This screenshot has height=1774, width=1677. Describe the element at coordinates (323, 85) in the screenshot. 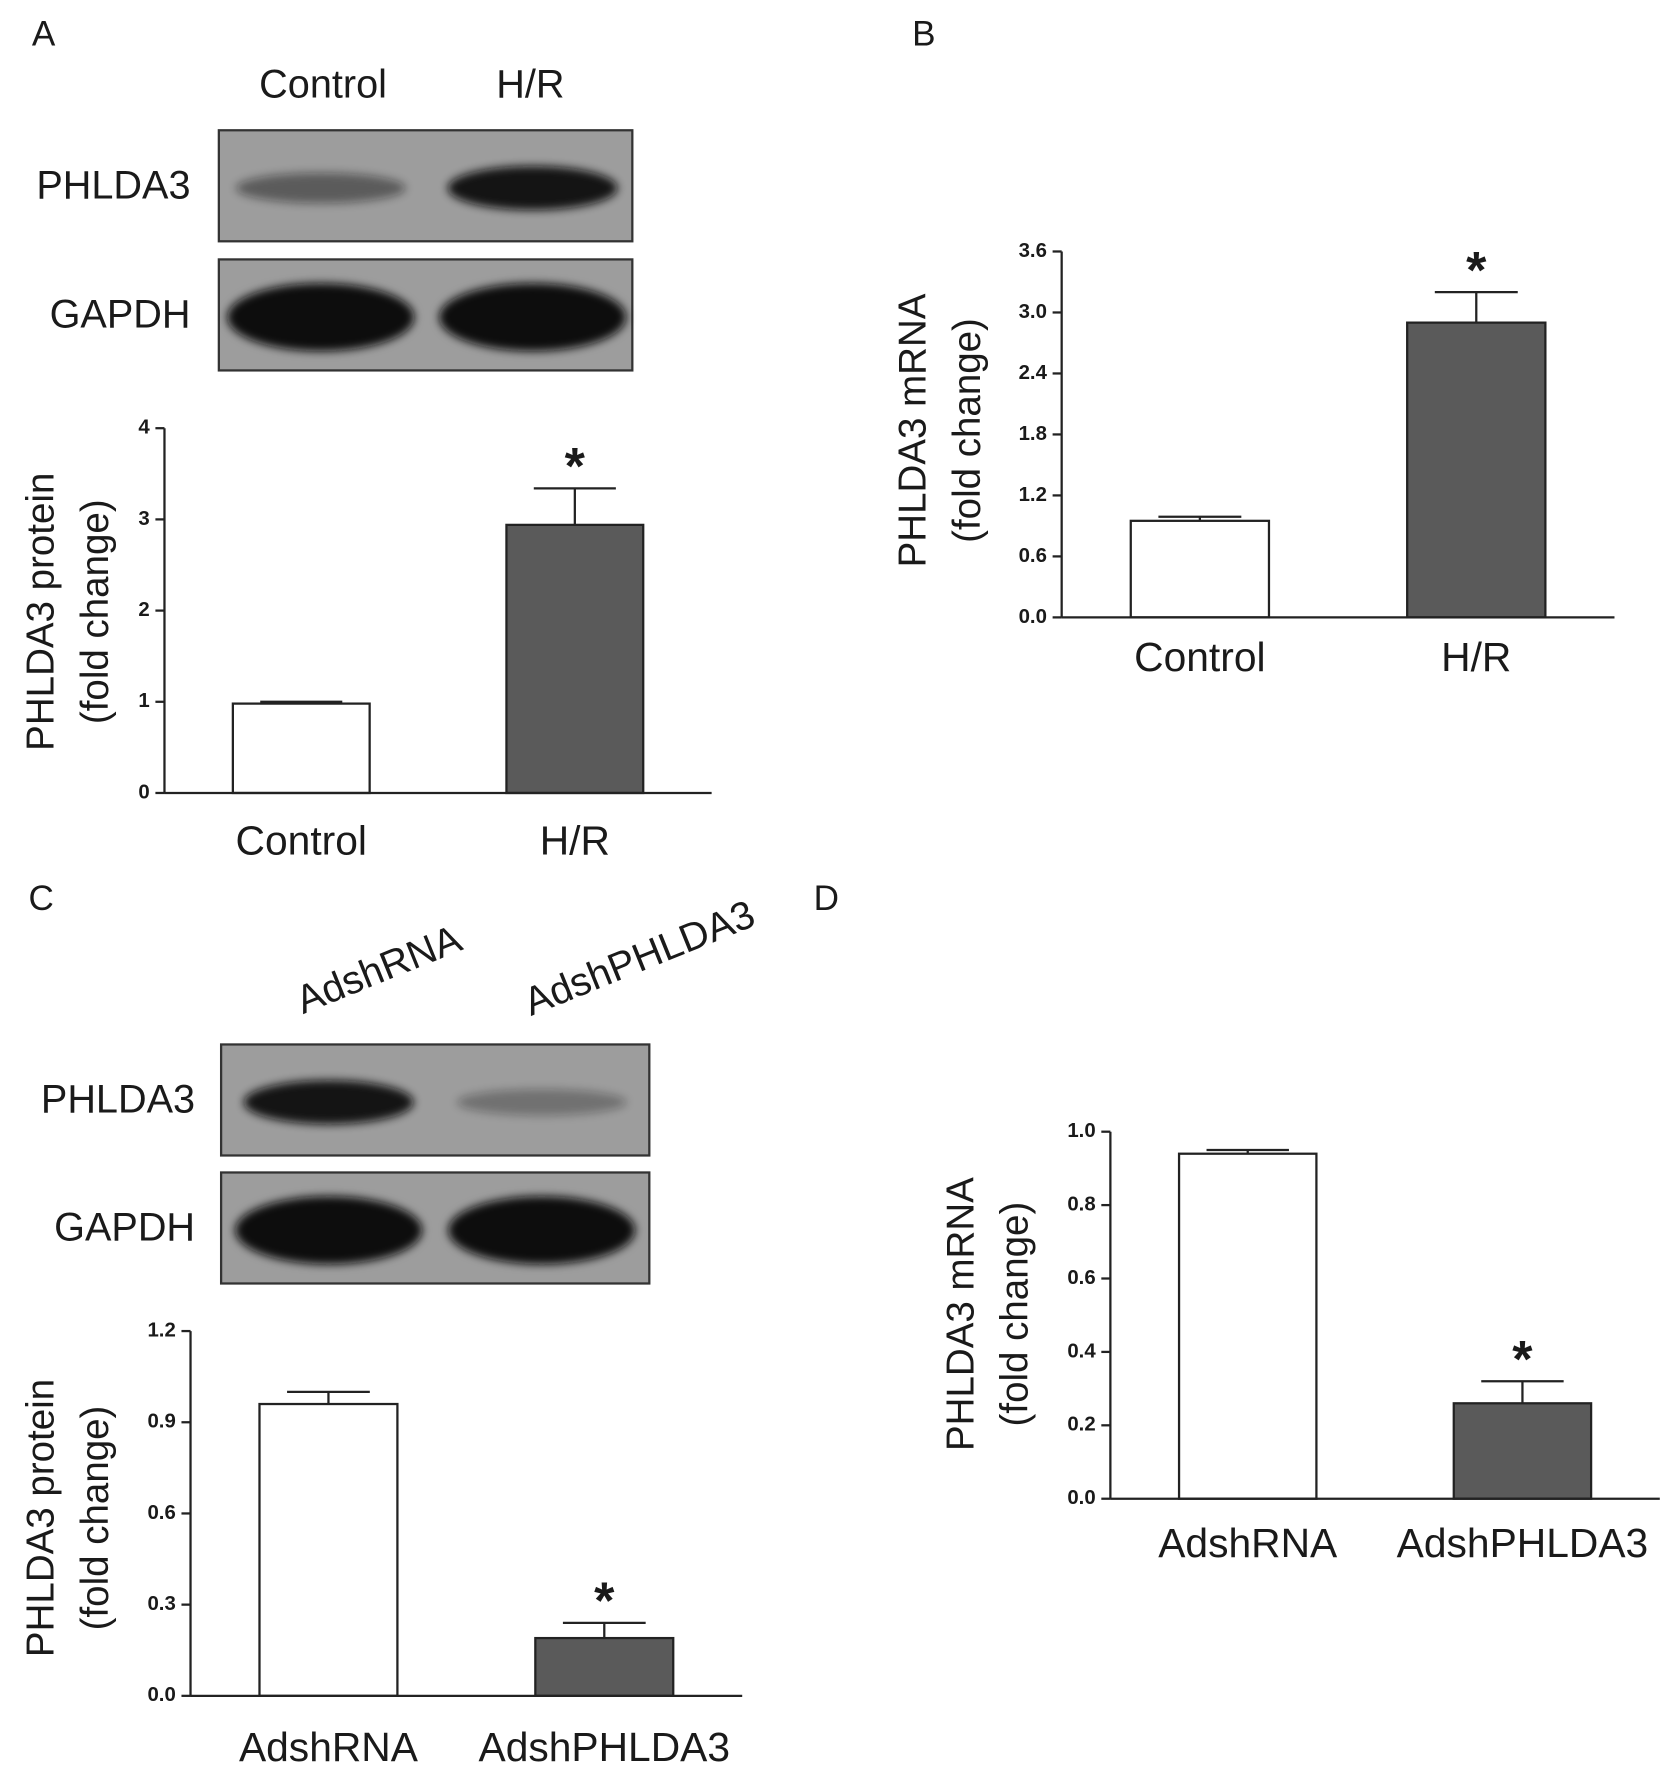

I see `lane-label: Control` at that location.